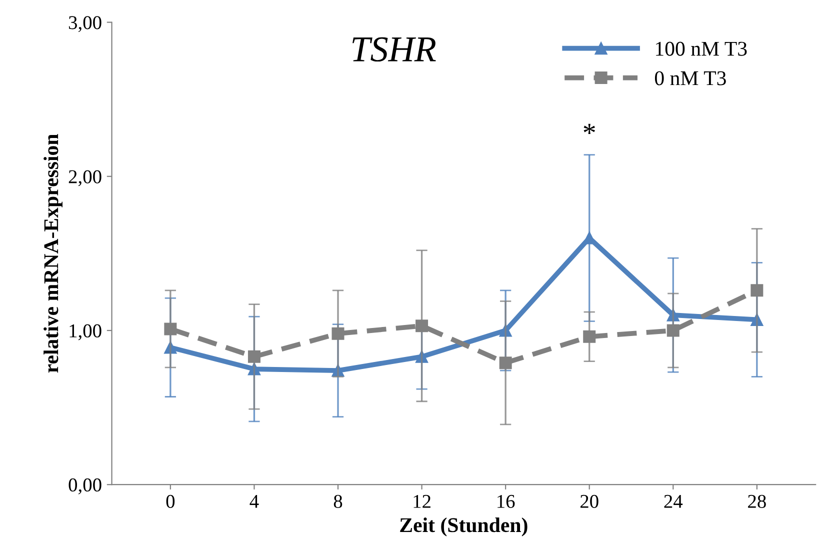  What do you see at coordinates (673, 501) in the screenshot?
I see `x-tick-label: 24` at bounding box center [673, 501].